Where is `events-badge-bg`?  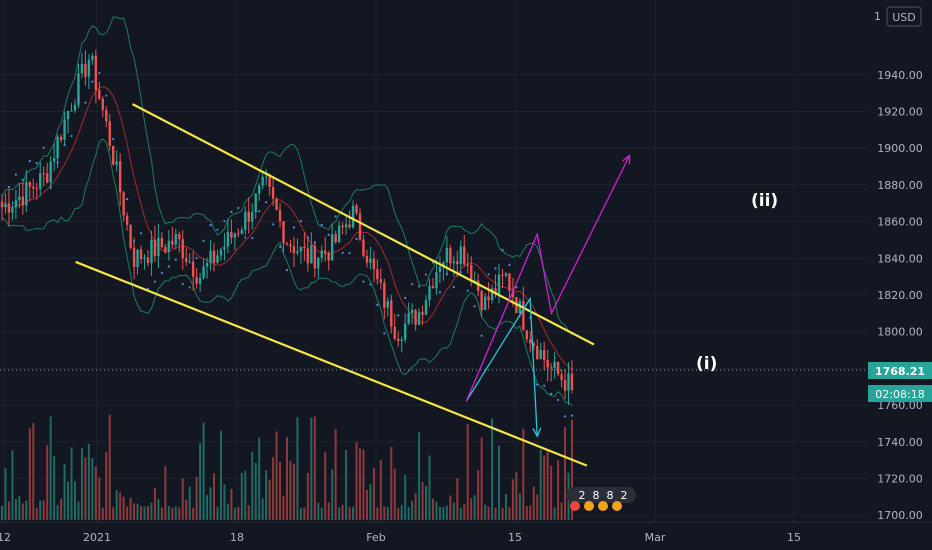 events-badge-bg is located at coordinates (601, 495).